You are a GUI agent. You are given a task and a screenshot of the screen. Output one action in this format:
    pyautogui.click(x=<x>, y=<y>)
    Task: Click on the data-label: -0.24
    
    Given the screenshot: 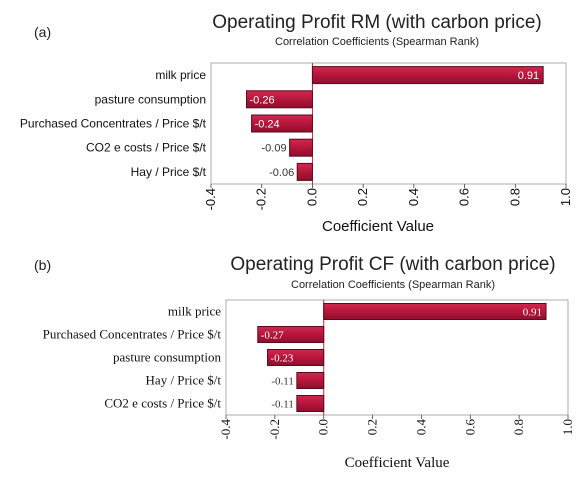 What is the action you would take?
    pyautogui.click(x=267, y=125)
    